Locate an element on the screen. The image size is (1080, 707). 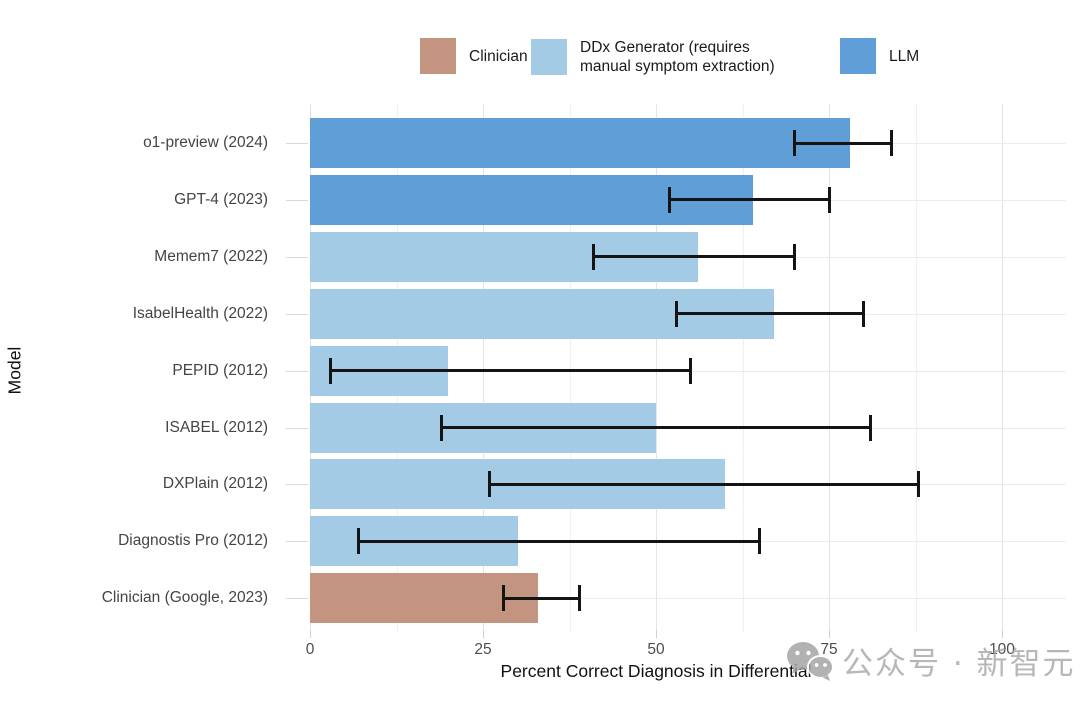
x-tick-label: 0 is located at coordinates (310, 649).